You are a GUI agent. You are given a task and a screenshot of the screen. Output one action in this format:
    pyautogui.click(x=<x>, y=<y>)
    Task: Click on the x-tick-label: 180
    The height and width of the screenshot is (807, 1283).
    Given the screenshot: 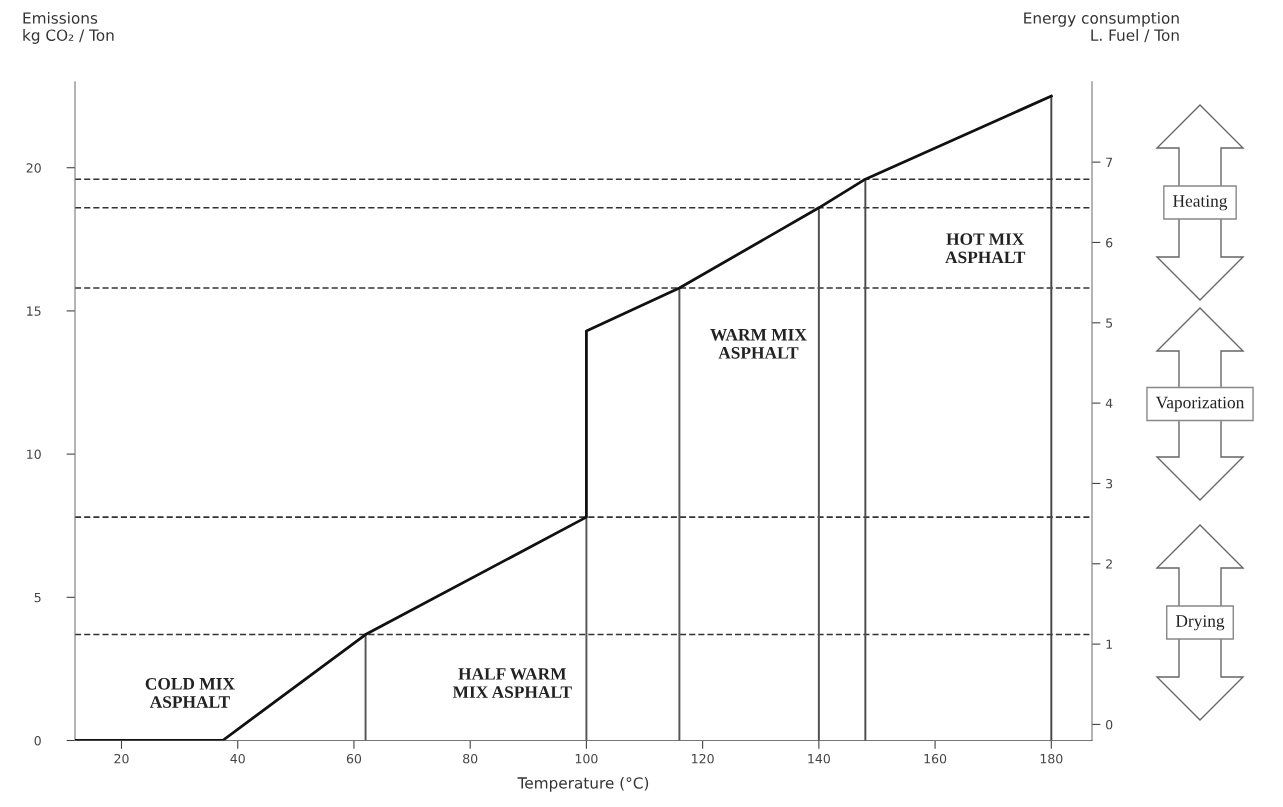 What is the action you would take?
    pyautogui.click(x=1051, y=758)
    